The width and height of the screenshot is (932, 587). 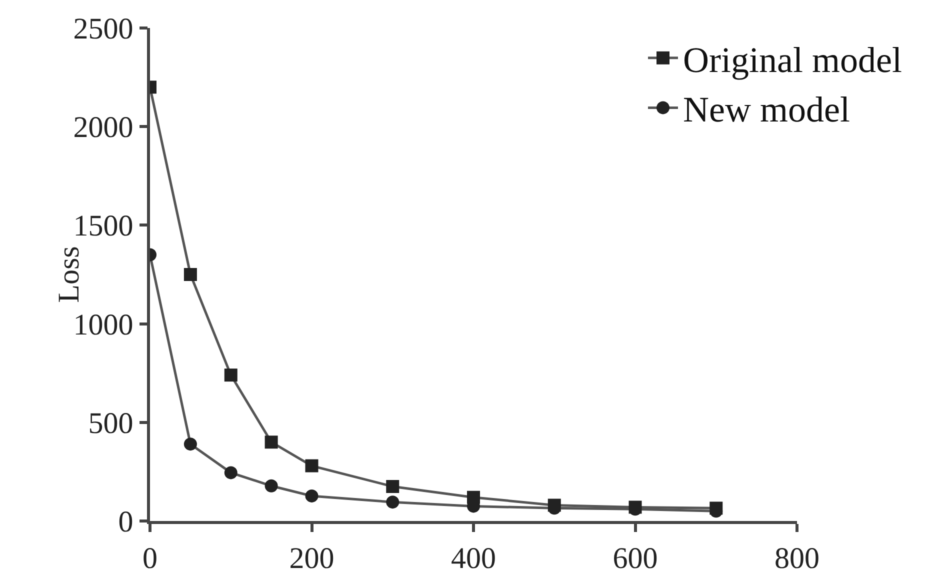 I want to click on y-tick-label: 2500, so click(x=103, y=29).